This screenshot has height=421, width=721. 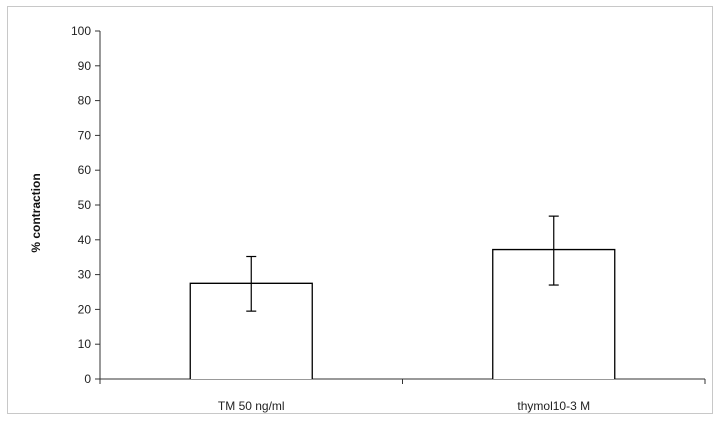 What do you see at coordinates (553, 406) in the screenshot?
I see `x-category-label: thymol10-3 M` at bounding box center [553, 406].